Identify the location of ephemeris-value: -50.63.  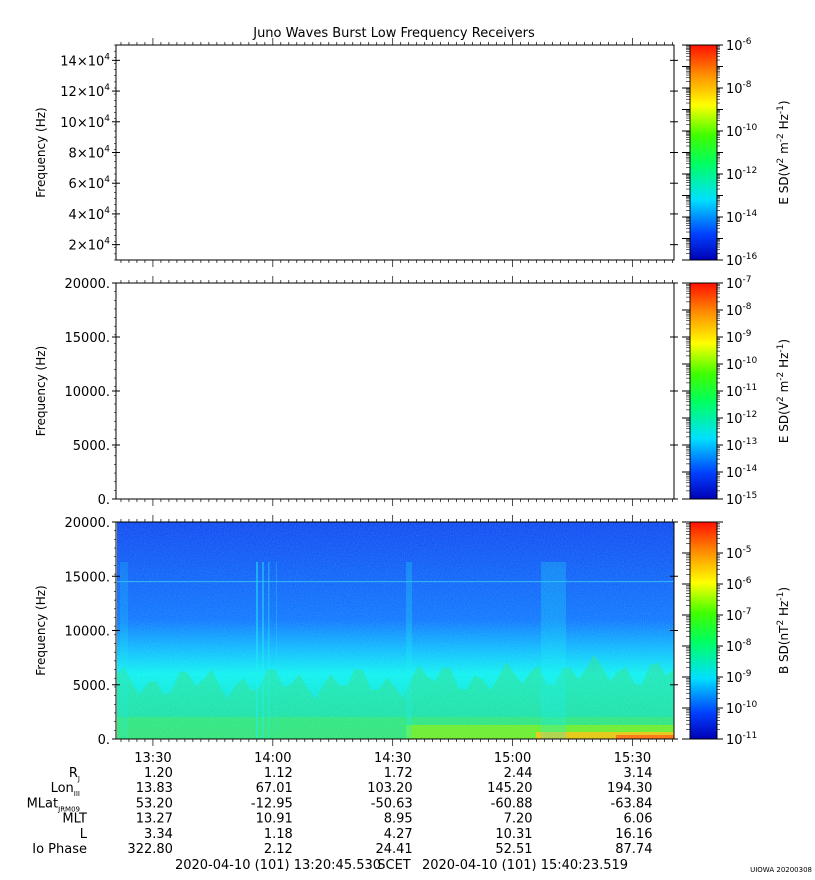
(392, 803).